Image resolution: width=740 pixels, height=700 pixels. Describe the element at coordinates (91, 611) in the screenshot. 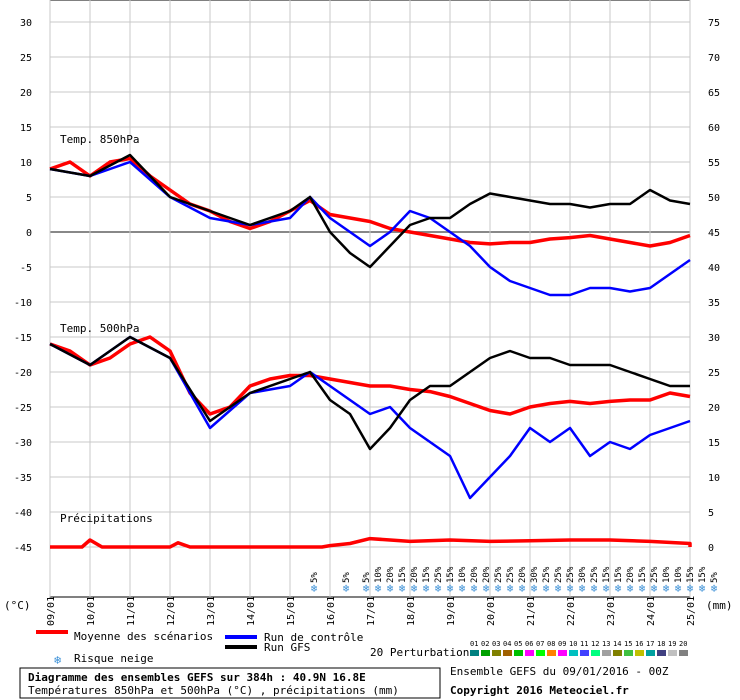

I see `date-tick-label: 10/01` at that location.